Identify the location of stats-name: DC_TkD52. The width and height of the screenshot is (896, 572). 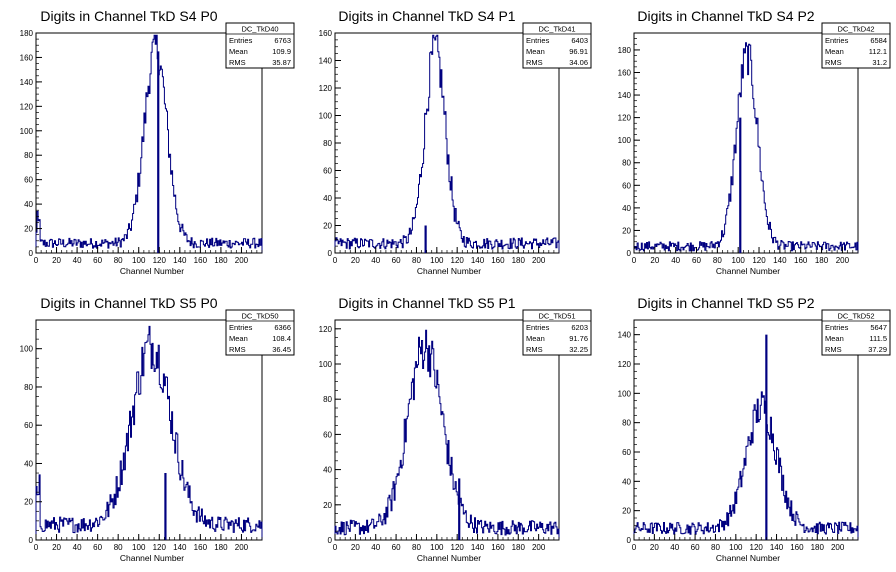
(855, 316).